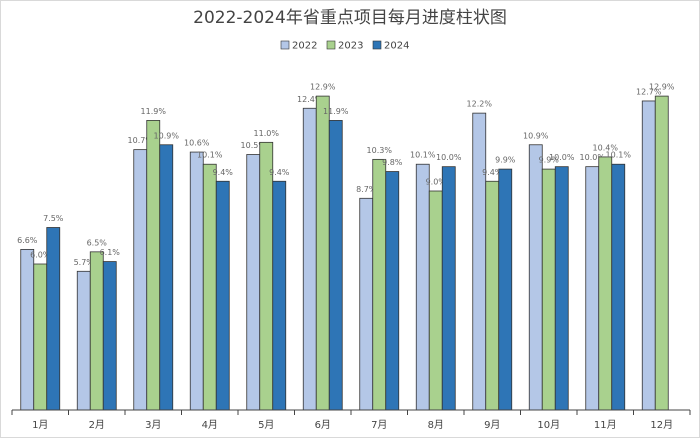  Describe the element at coordinates (392, 162) in the screenshot. I see `value-label: 9.8%` at that location.